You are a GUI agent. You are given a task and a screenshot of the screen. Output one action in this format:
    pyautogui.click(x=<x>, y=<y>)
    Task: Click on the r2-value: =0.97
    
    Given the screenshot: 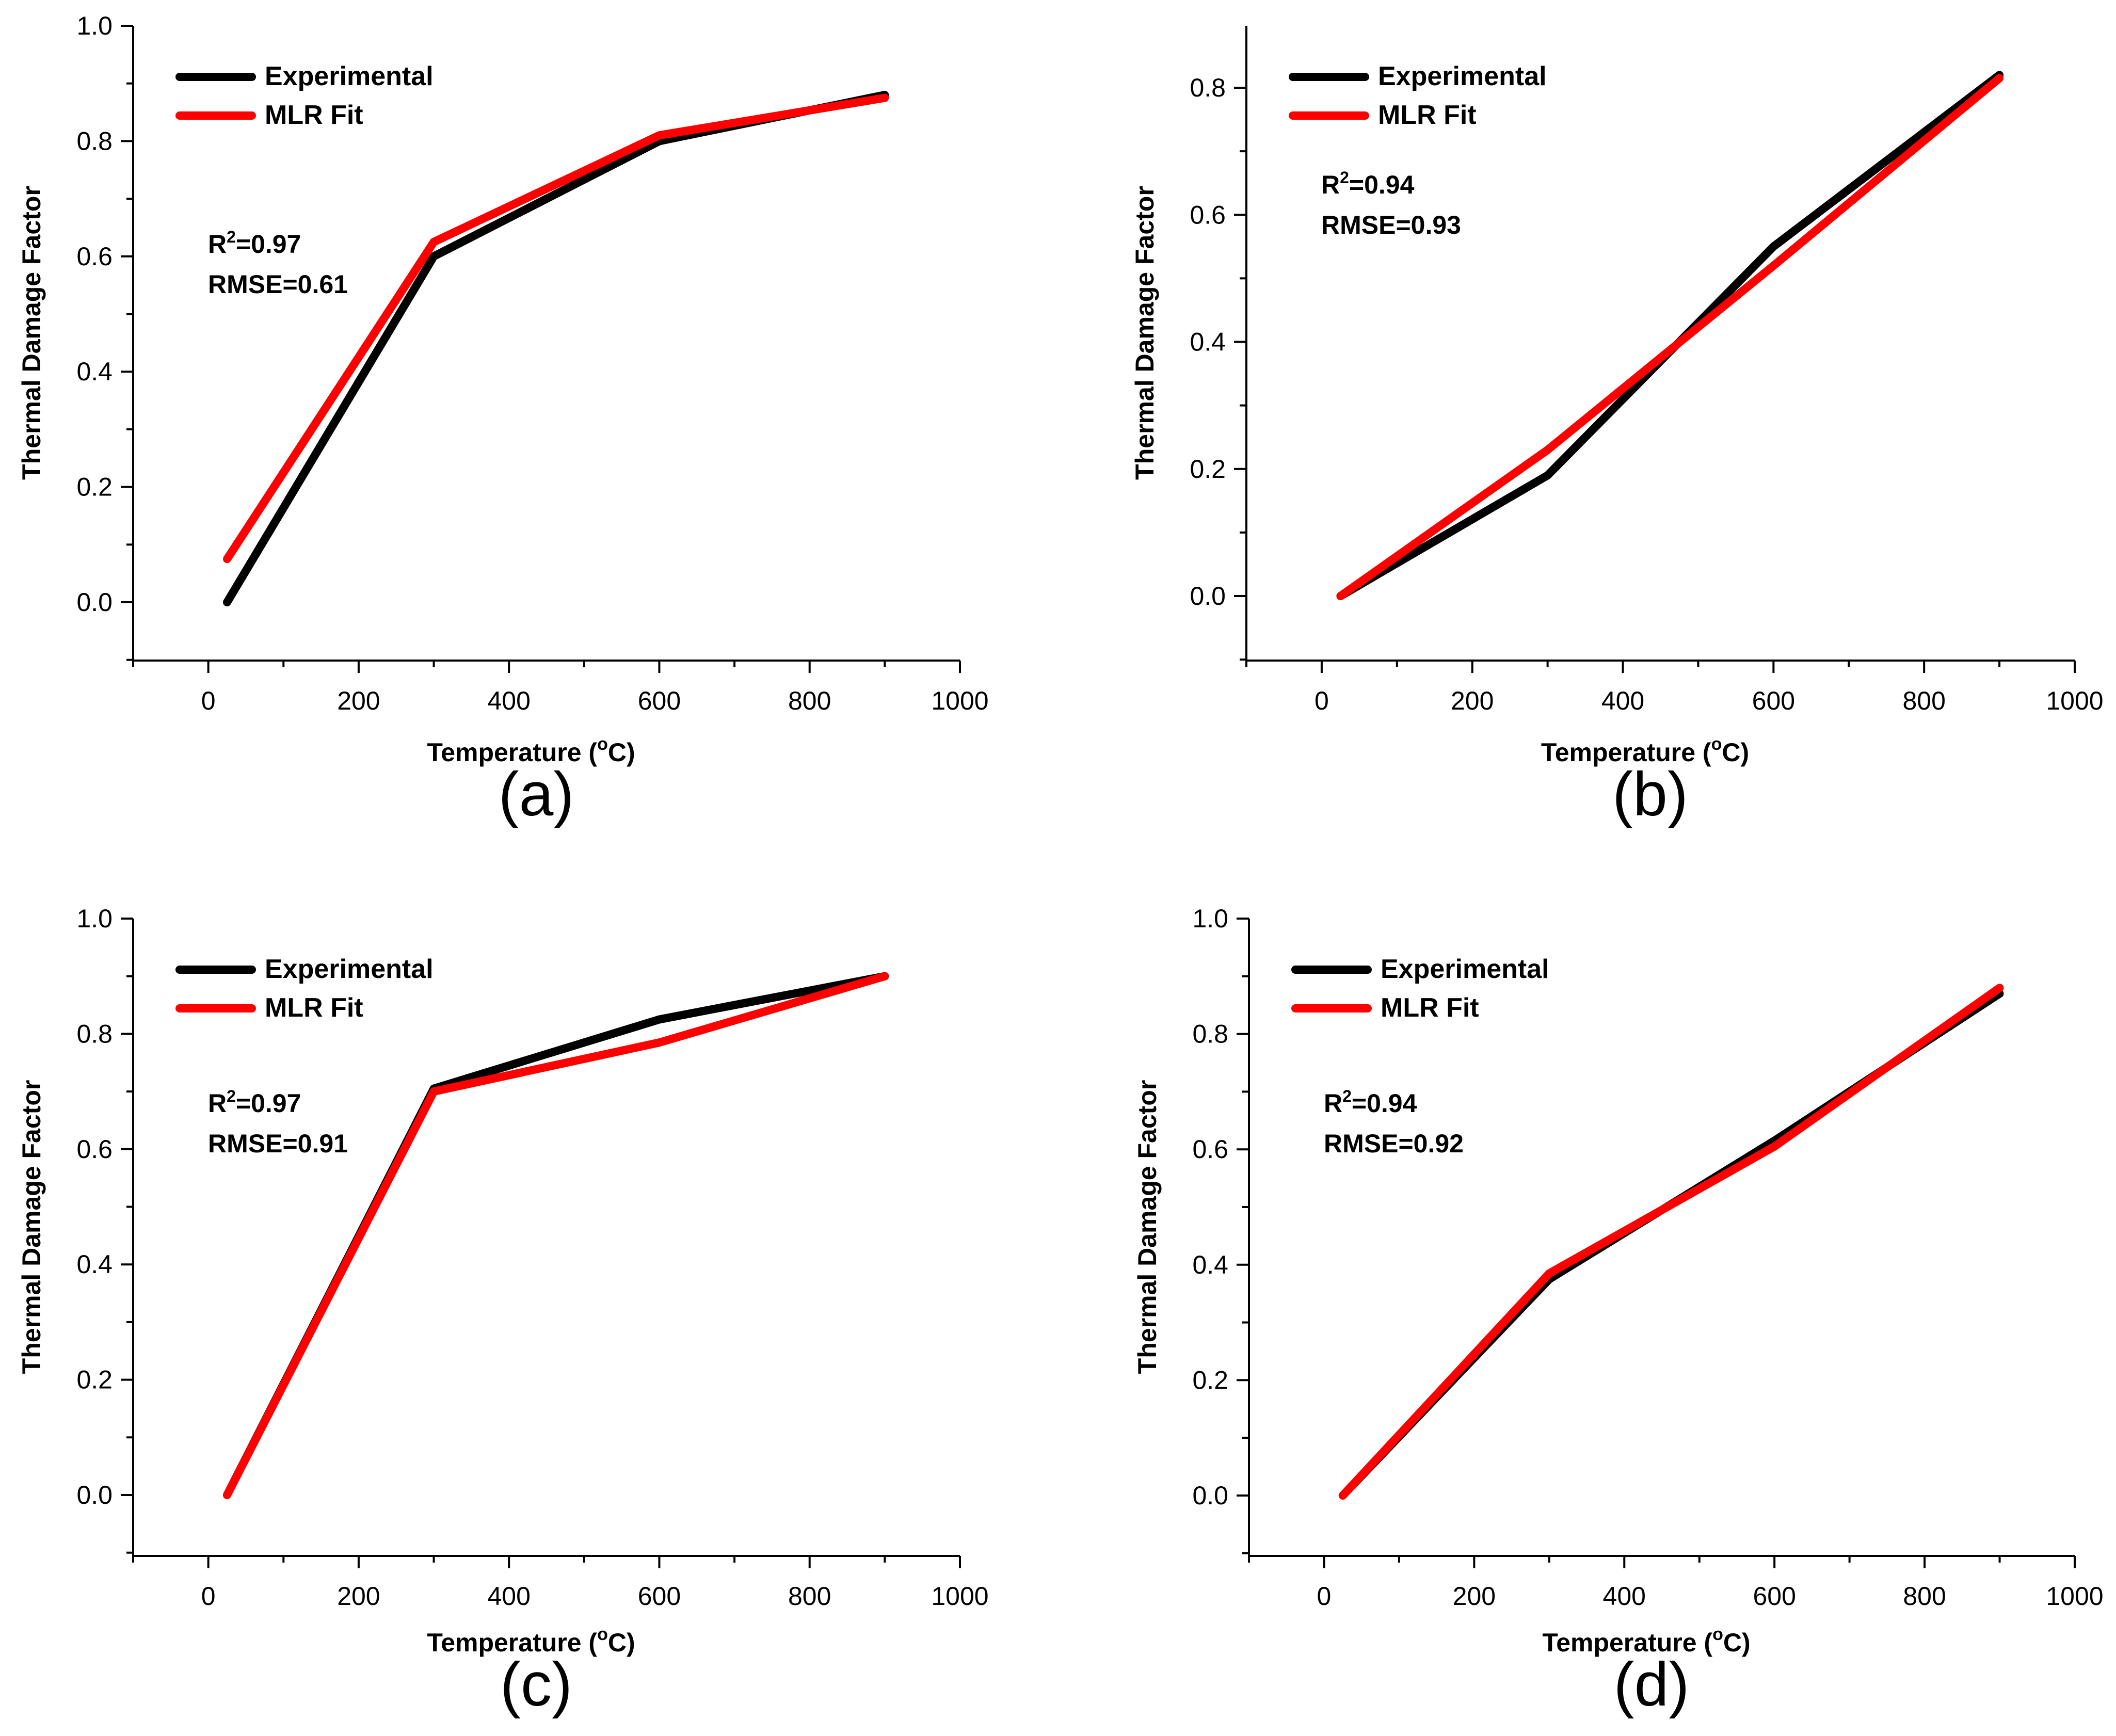 What is the action you would take?
    pyautogui.click(x=268, y=1103)
    